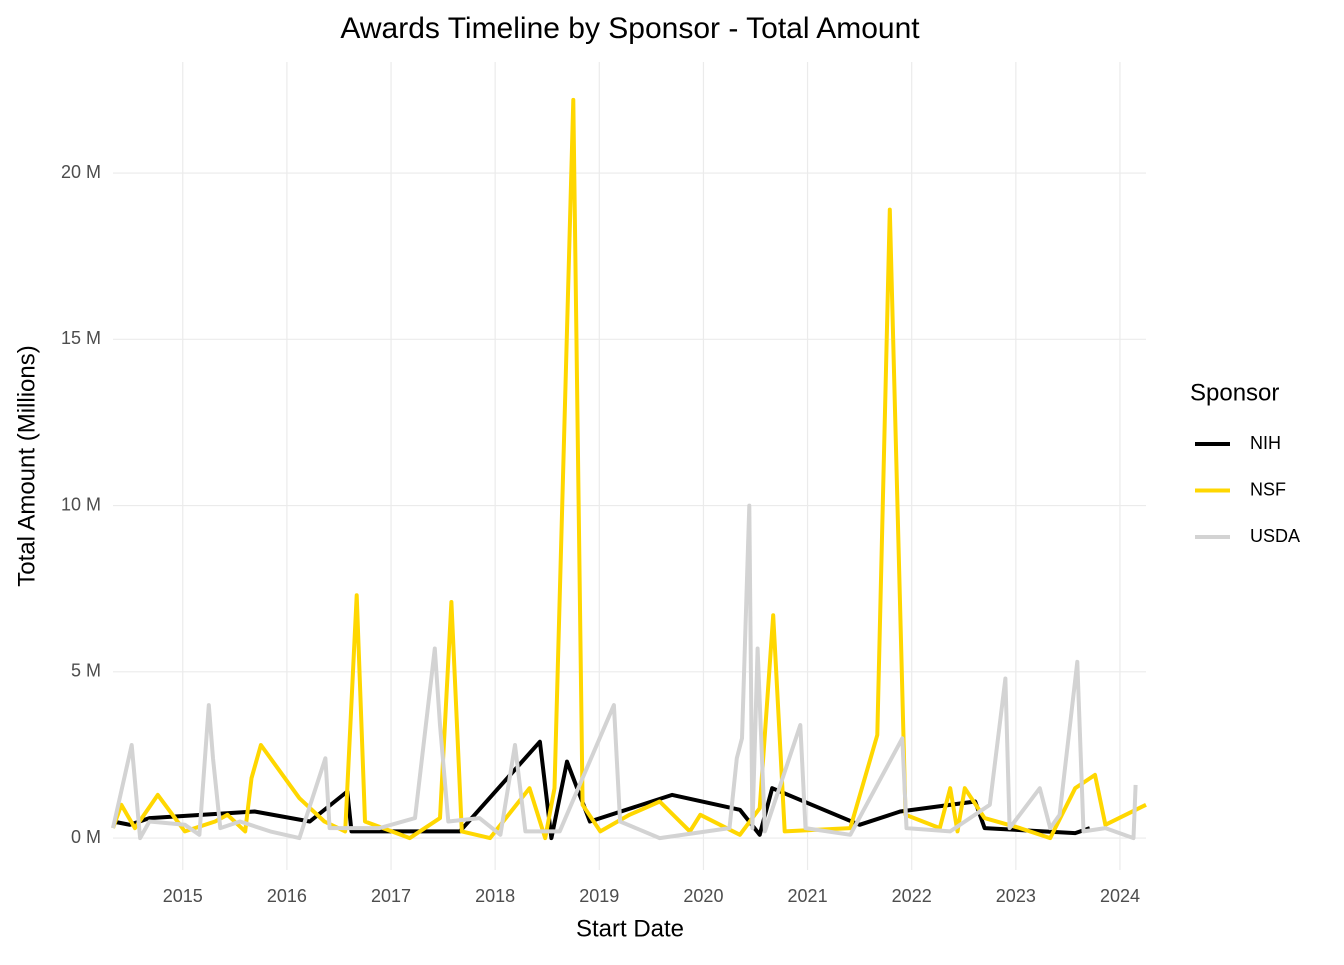  Describe the element at coordinates (599, 896) in the screenshot. I see `x-tick-label: 2019` at that location.